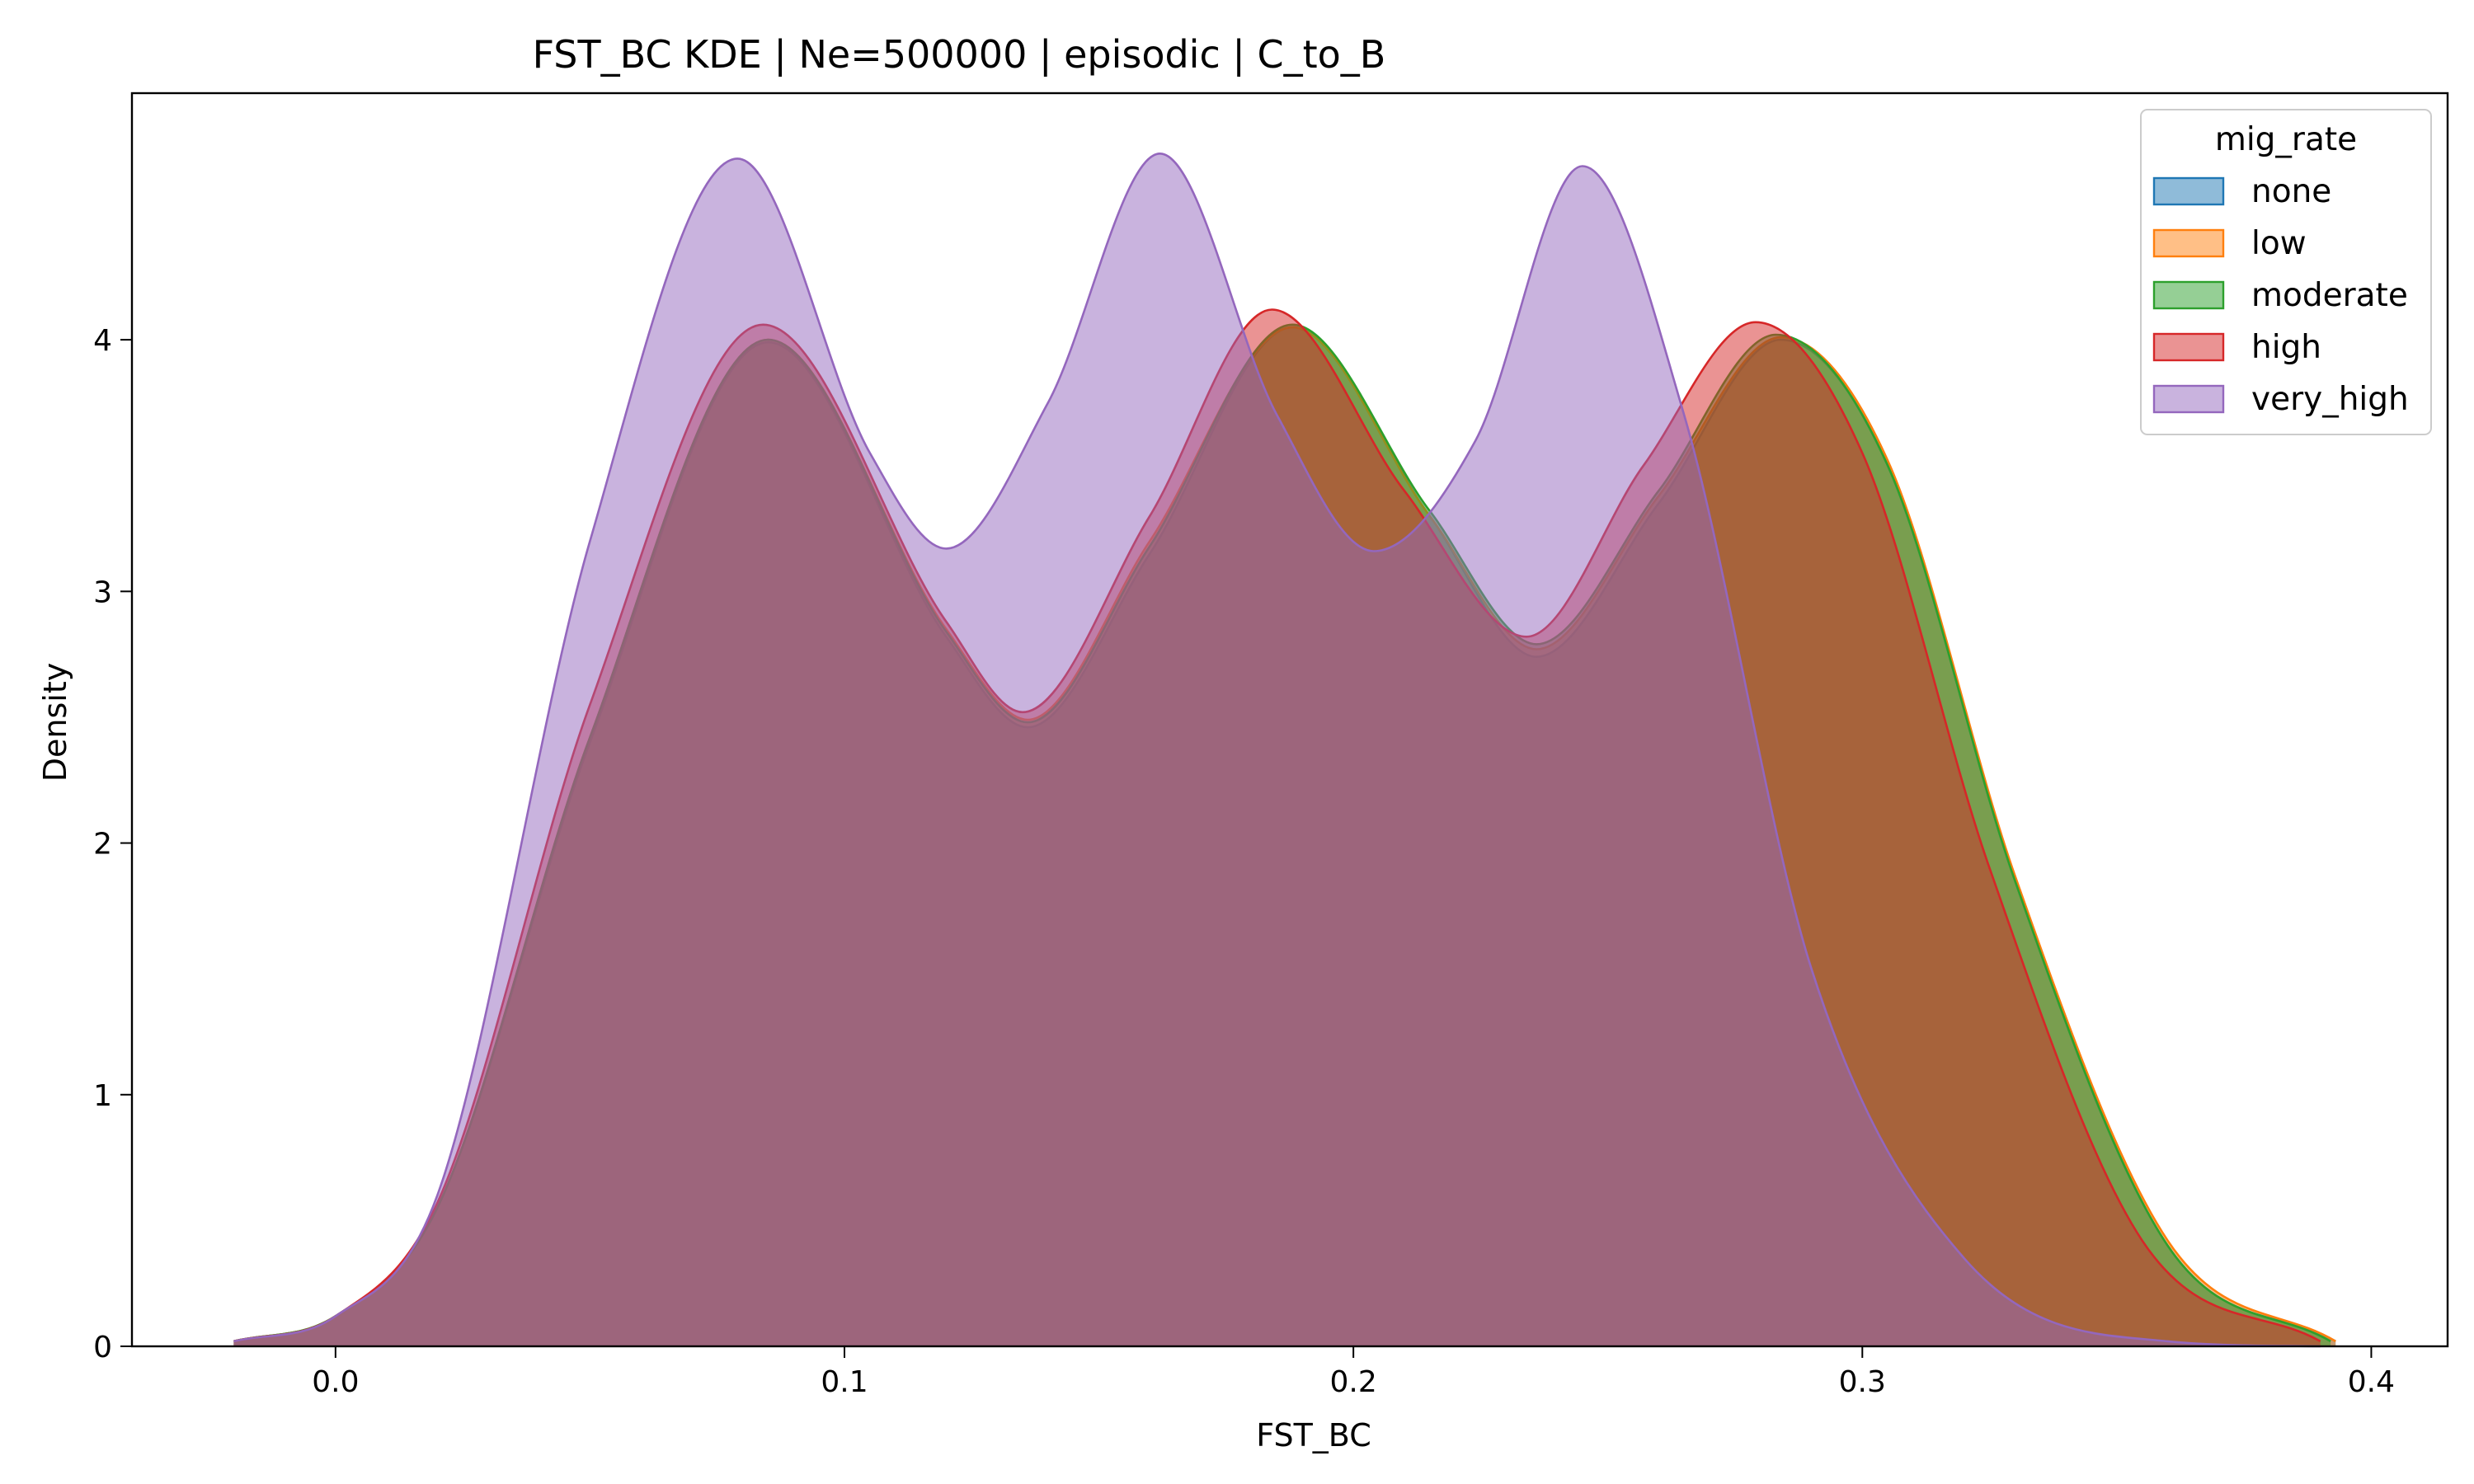 The width and height of the screenshot is (2474, 1484). Describe the element at coordinates (2330, 399) in the screenshot. I see `legend-label: very_high` at that location.